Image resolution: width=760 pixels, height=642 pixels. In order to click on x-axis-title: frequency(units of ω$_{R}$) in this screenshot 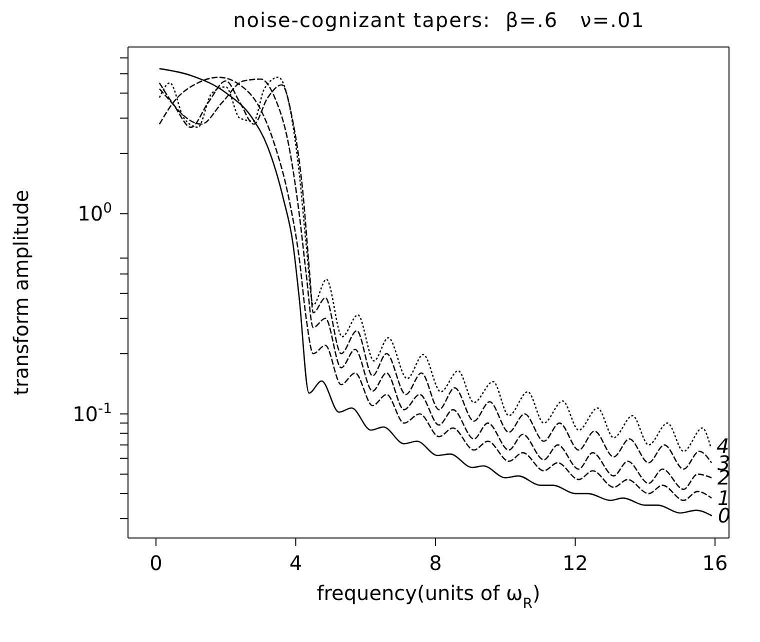, I will do `click(428, 596)`.